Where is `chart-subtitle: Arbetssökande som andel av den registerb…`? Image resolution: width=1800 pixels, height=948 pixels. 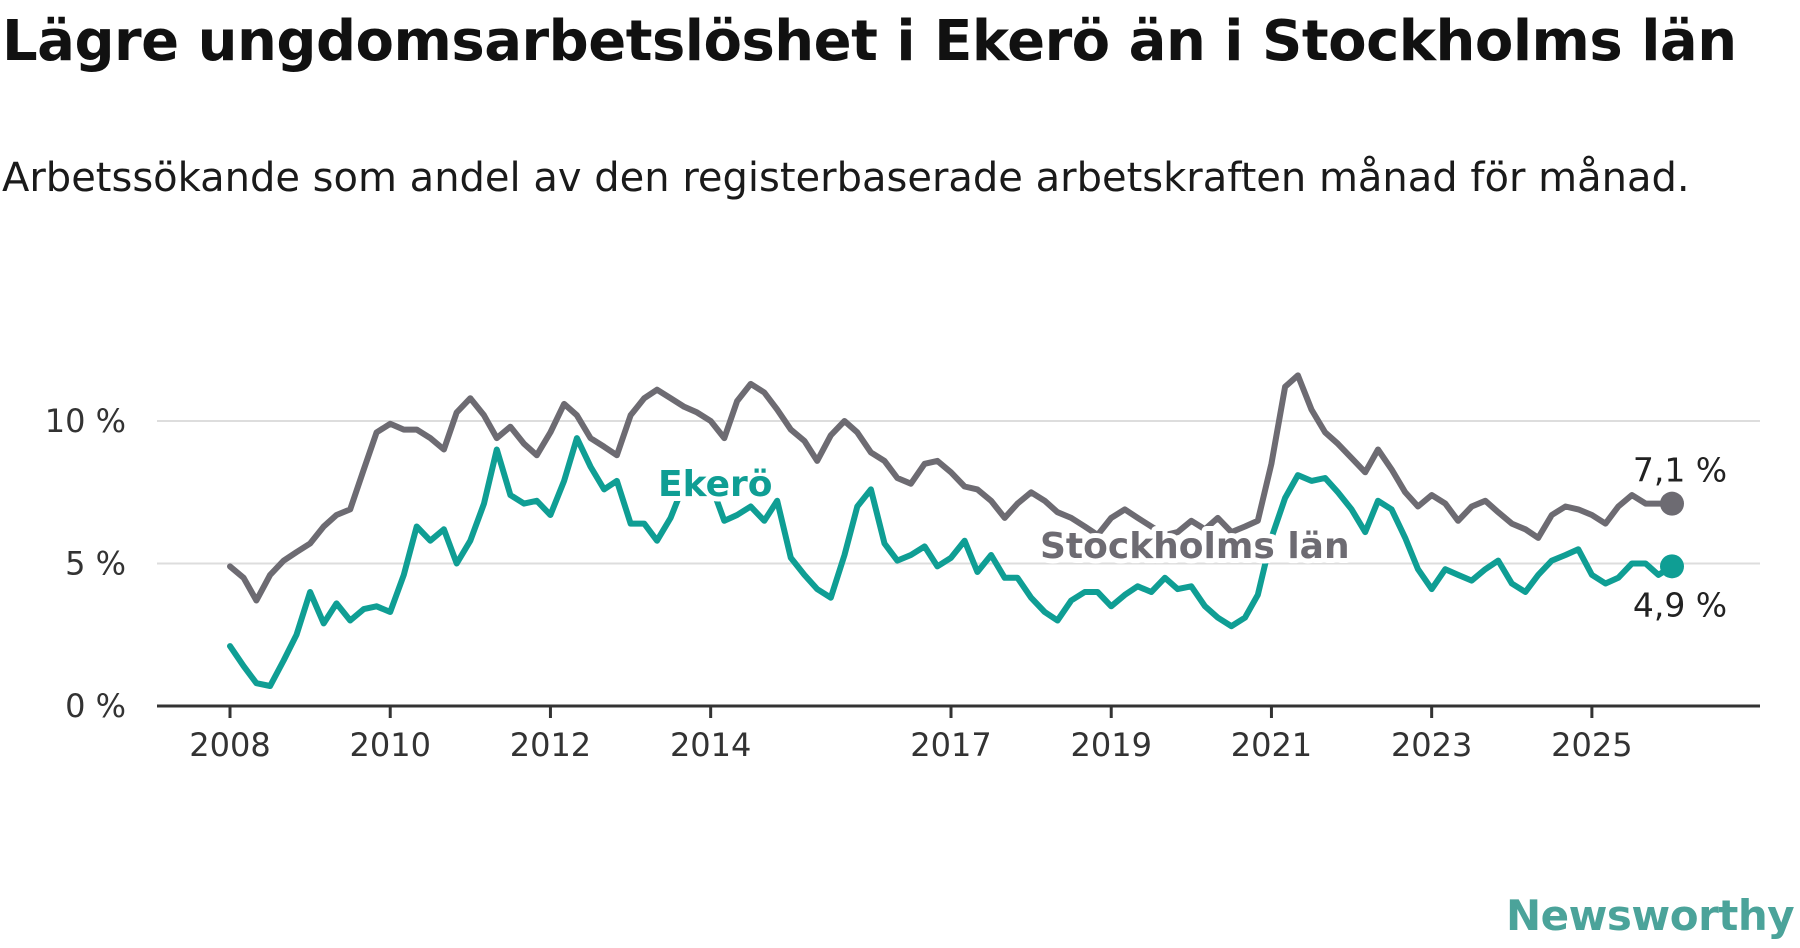
chart-subtitle: Arbetssökande som andel av den registerb… is located at coordinates (846, 178).